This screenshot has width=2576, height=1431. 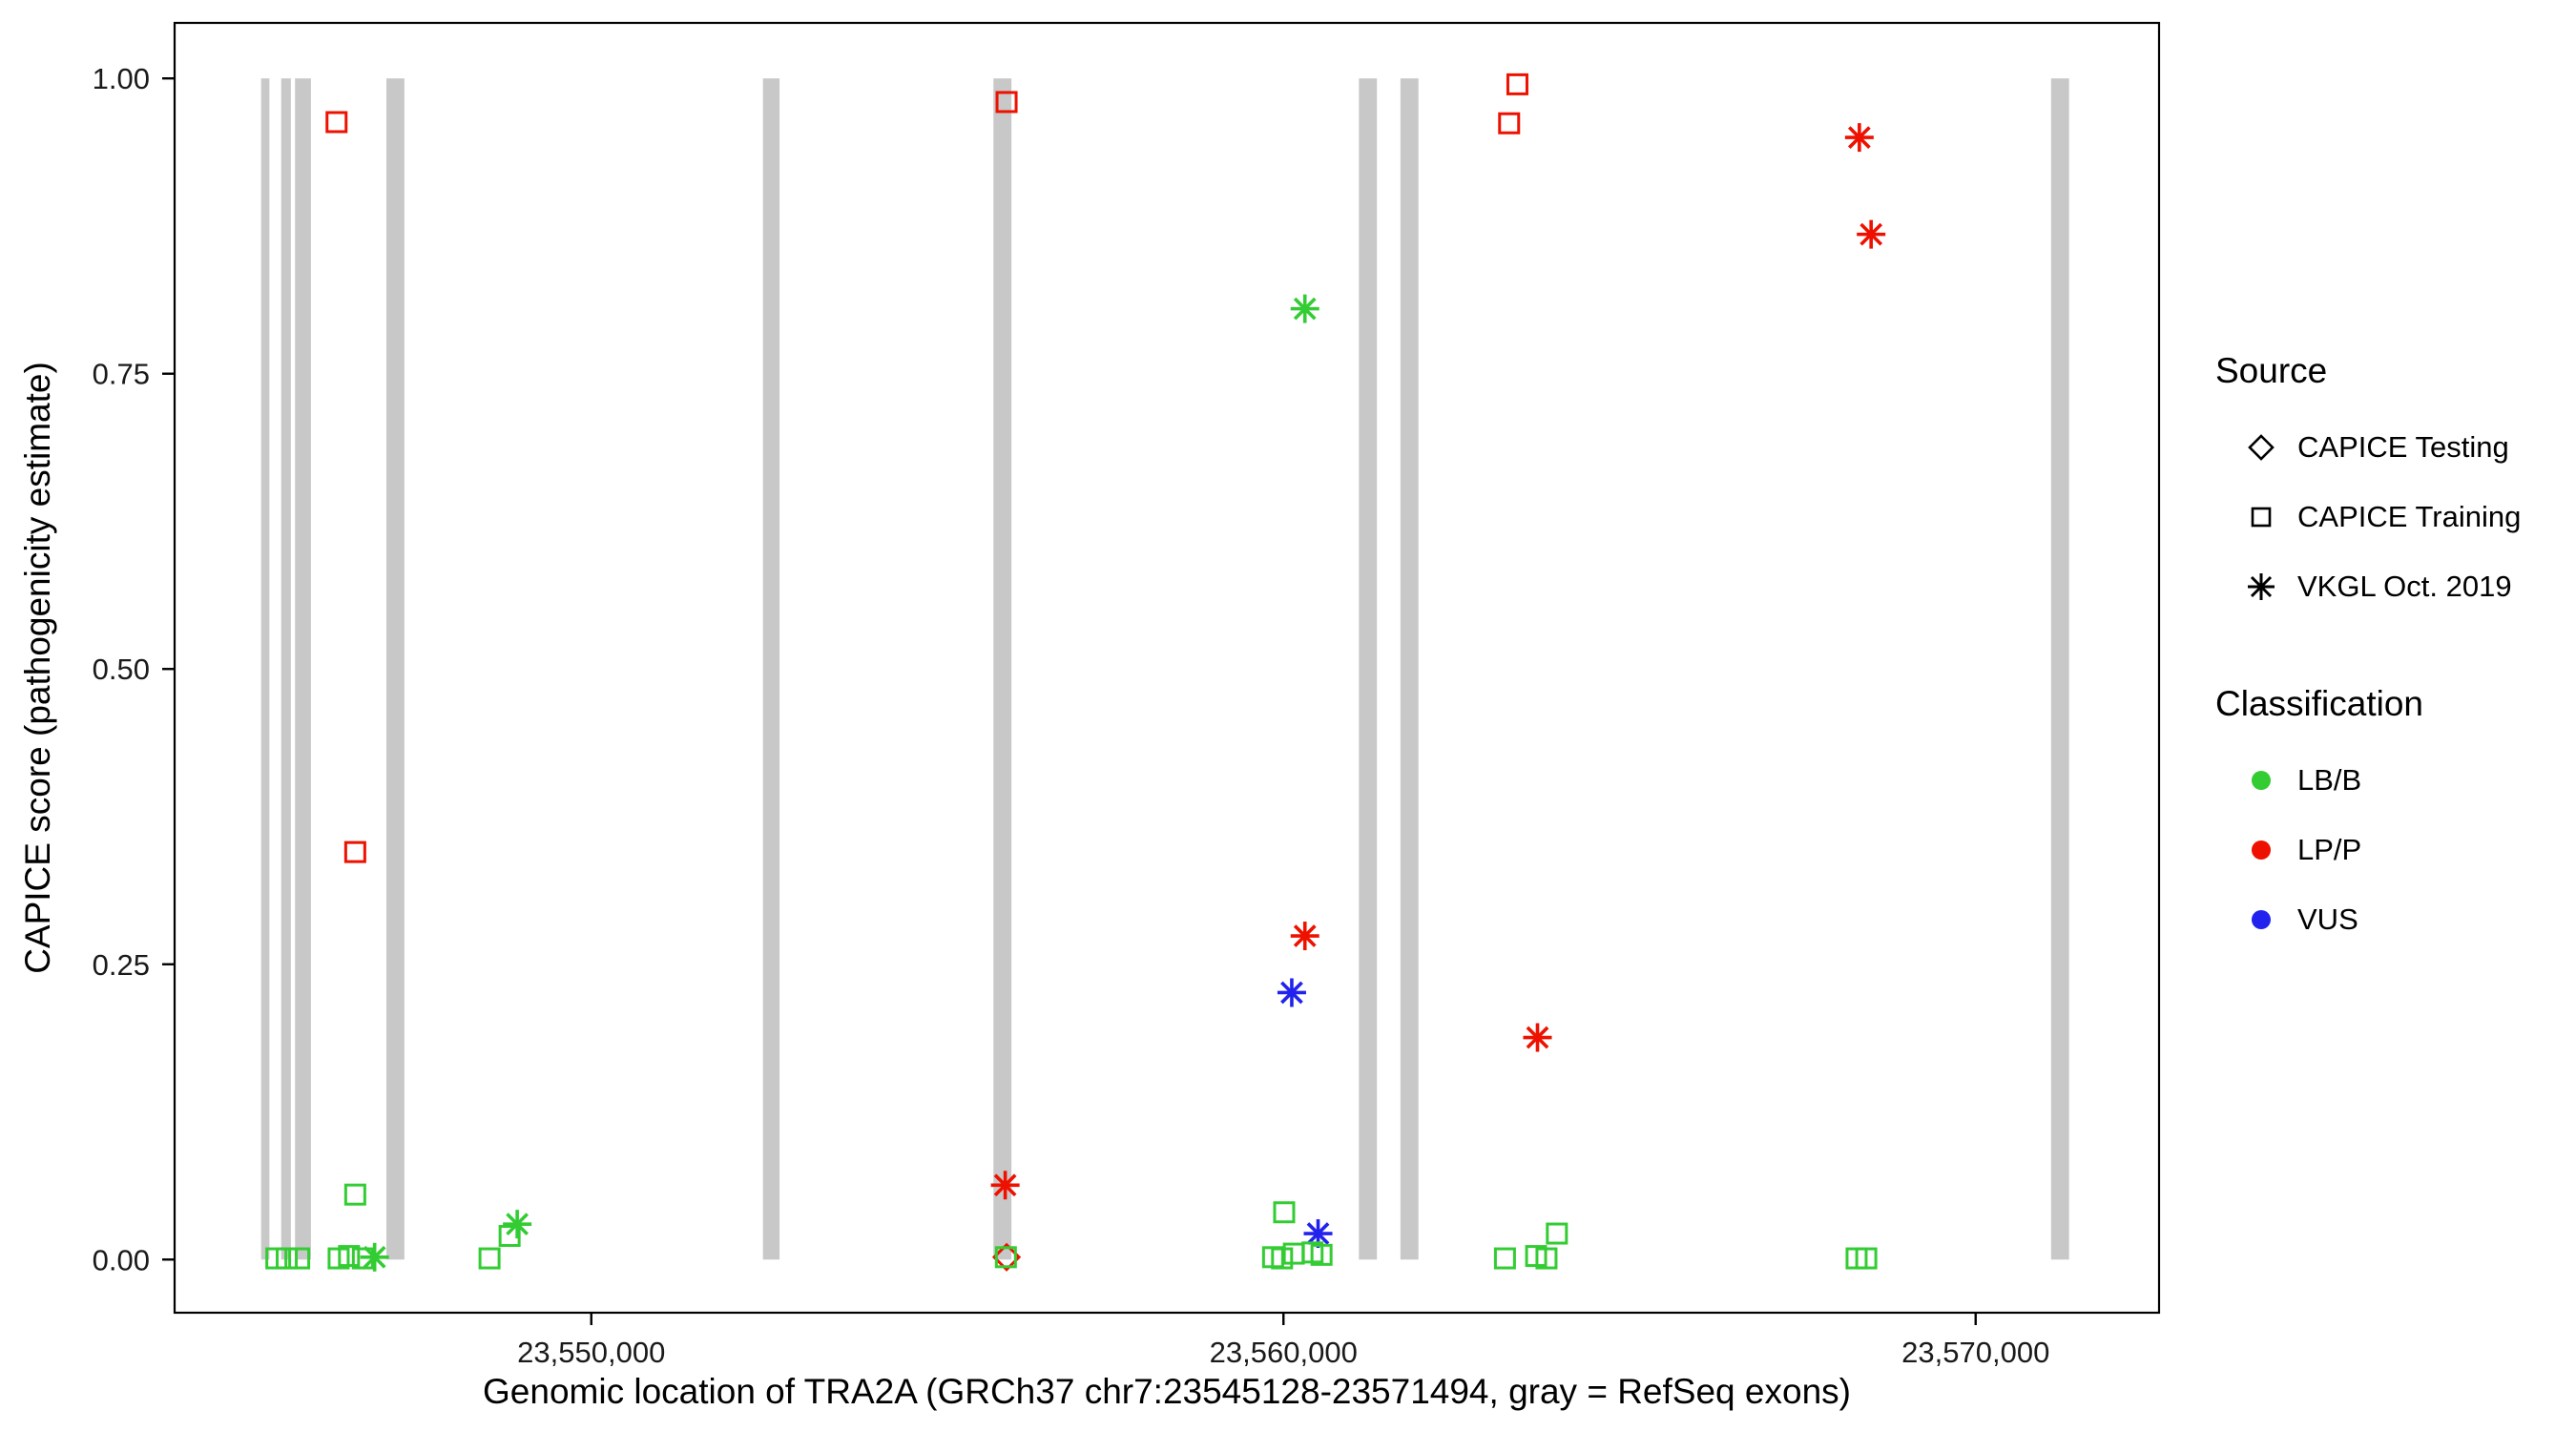 What do you see at coordinates (2329, 779) in the screenshot?
I see `legend-item-label: LB/B` at bounding box center [2329, 779].